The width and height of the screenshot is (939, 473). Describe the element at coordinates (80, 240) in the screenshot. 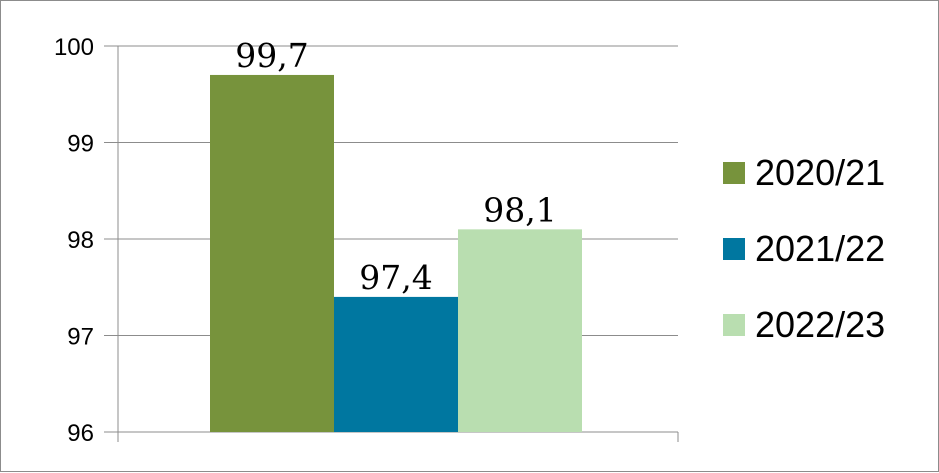

I see `y-tick-label: 98` at that location.